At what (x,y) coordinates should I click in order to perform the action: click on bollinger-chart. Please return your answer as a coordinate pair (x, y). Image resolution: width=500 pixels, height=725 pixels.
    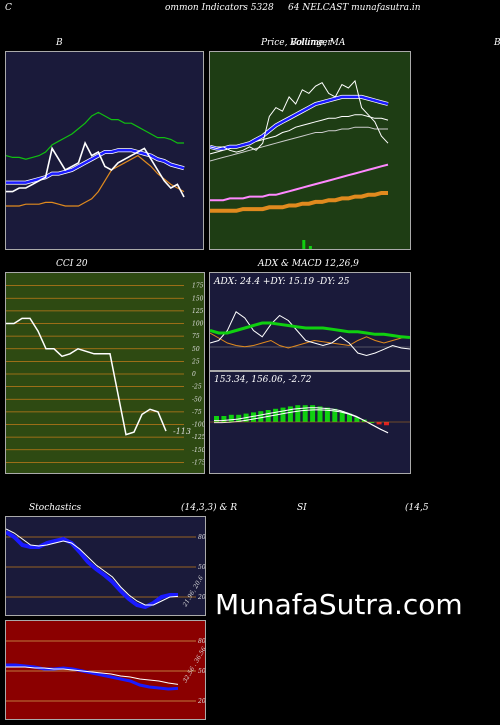
    Looking at the image, I should click on (95, 159).